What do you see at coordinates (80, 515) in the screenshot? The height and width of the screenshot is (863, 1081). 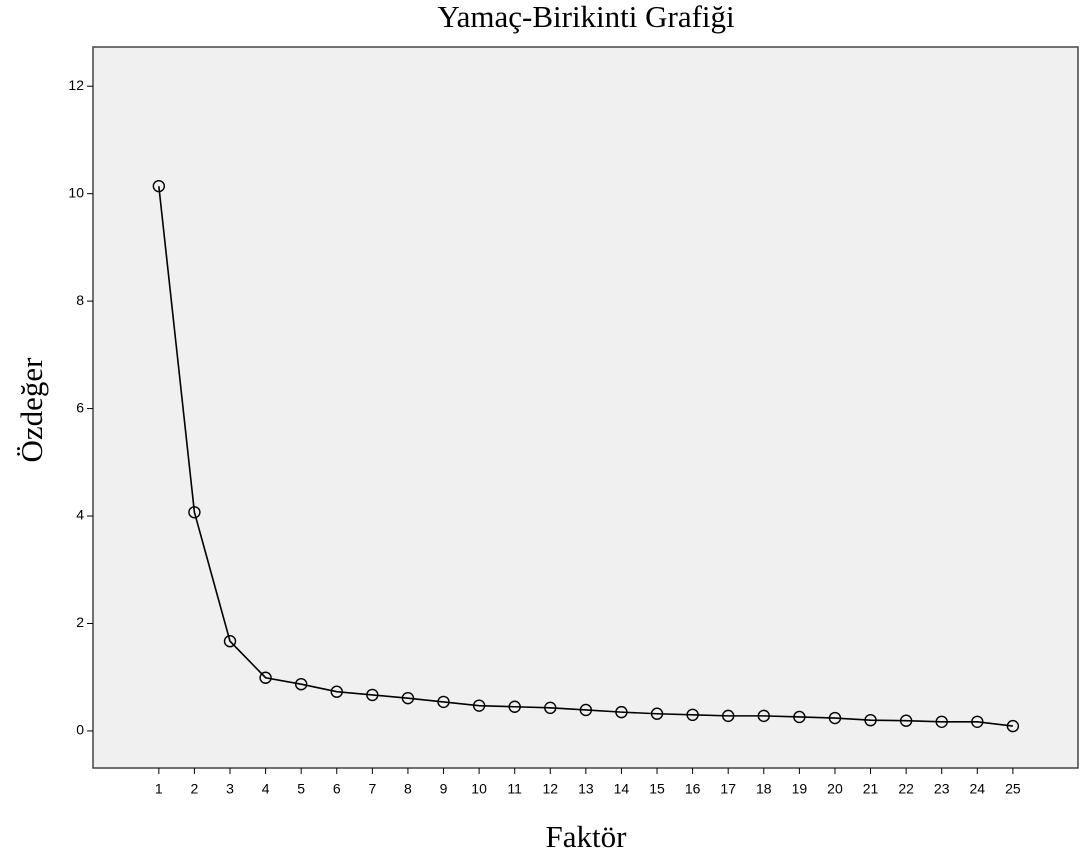 I see `y-tick-label: 4` at bounding box center [80, 515].